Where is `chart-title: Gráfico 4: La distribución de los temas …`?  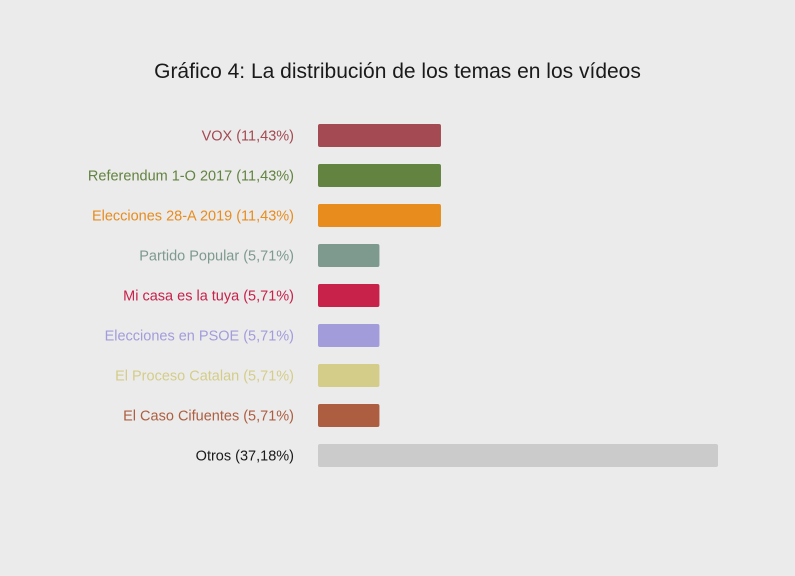 chart-title: Gráfico 4: La distribución de los temas … is located at coordinates (397, 71).